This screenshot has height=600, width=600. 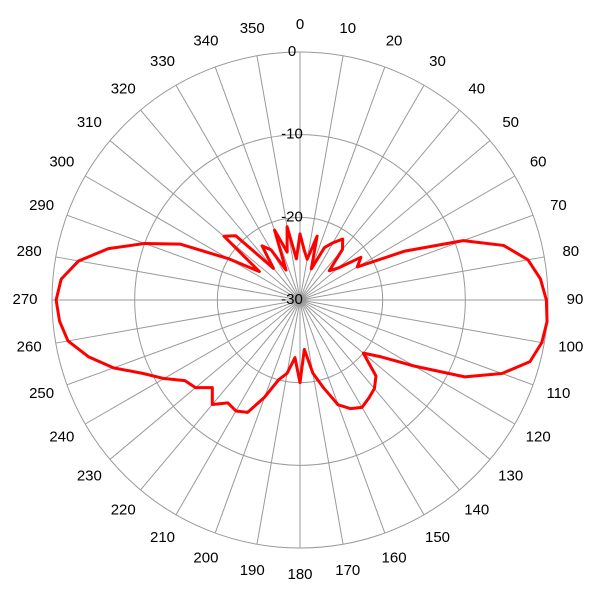 I want to click on angle-label: 120, so click(x=538, y=436).